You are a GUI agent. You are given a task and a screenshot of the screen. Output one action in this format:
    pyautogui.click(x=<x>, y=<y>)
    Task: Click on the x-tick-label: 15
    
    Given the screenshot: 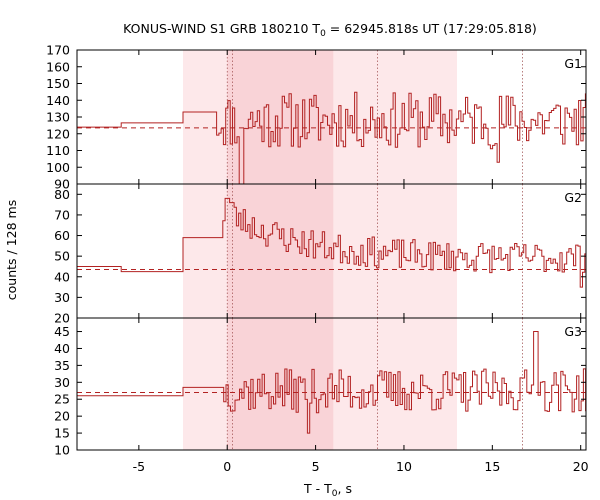 What is the action you would take?
    pyautogui.click(x=492, y=466)
    